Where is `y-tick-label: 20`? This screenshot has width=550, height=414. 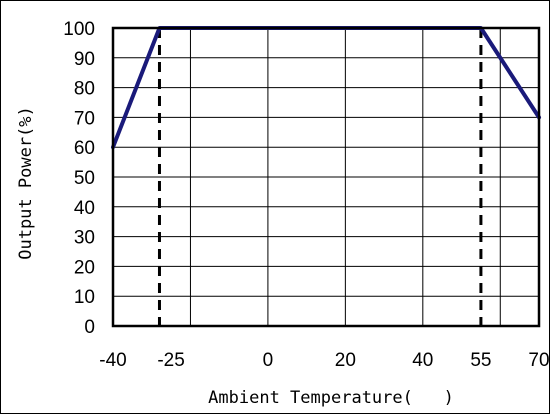 y-tick-label: 20 is located at coordinates (84, 267).